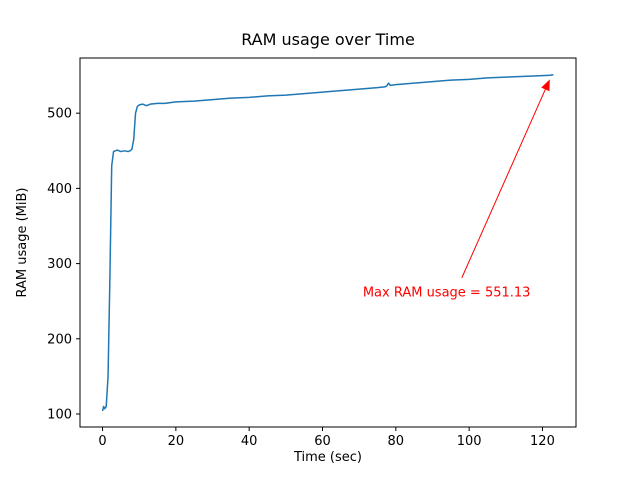  I want to click on x-axis-label: Time (sec), so click(327, 457).